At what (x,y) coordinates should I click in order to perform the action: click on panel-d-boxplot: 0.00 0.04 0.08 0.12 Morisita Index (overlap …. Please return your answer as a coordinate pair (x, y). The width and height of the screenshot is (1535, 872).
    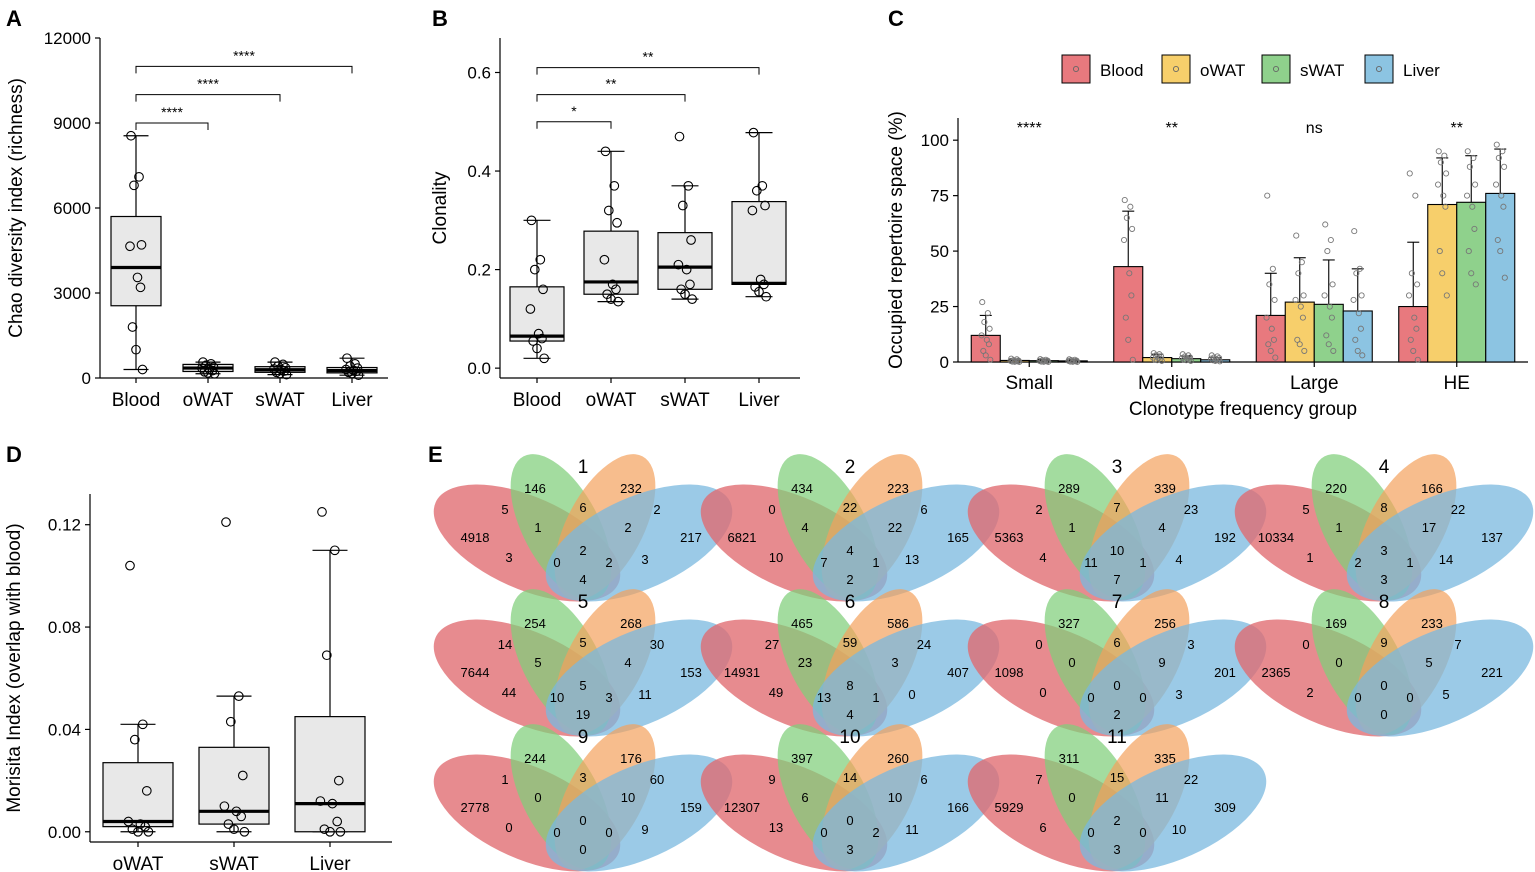
    Looking at the image, I should click on (198, 683).